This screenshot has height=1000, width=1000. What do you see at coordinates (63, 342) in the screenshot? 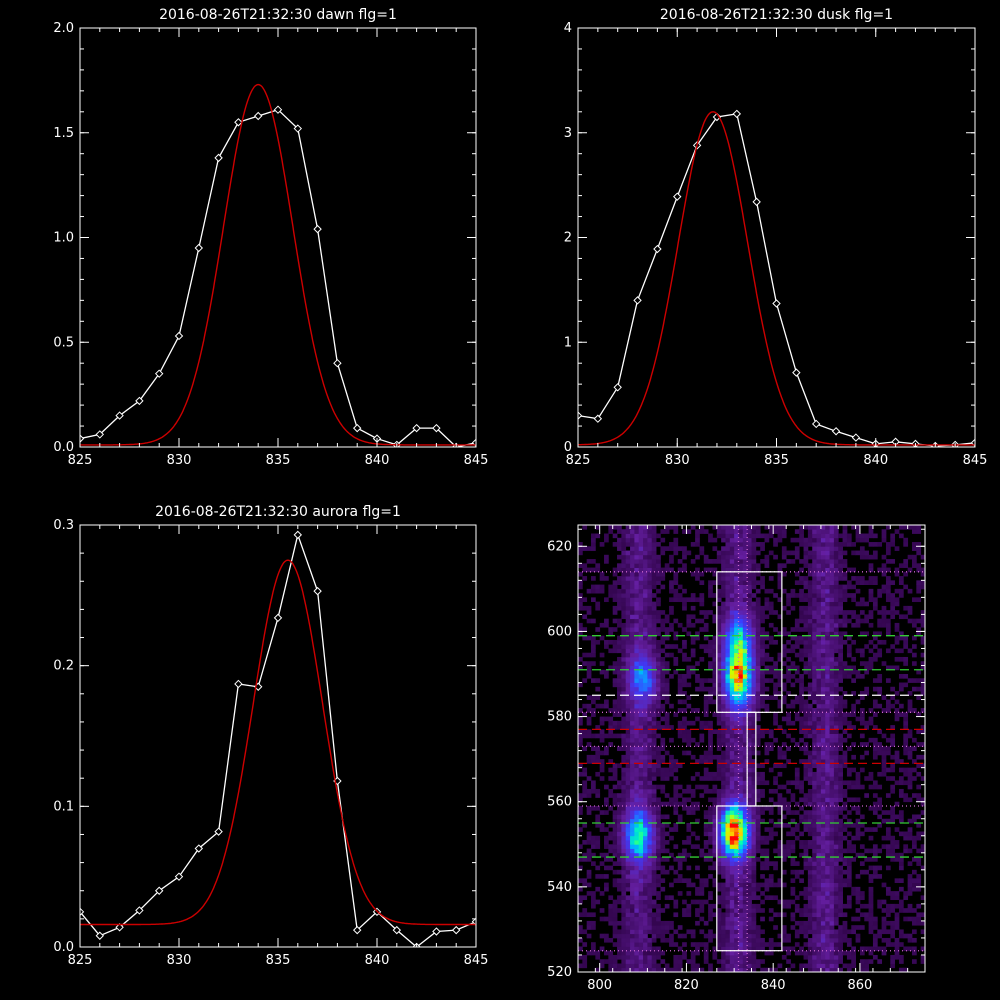
I see `y-tick-label: 0.5` at bounding box center [63, 342].